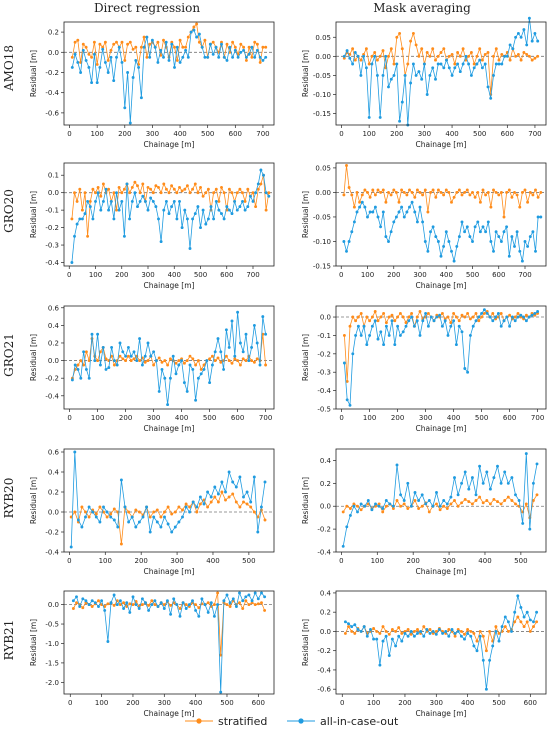 This screenshot has width=550, height=735. Describe the element at coordinates (53, 493) in the screenshot. I see `y-tick-label: 0.2` at that location.